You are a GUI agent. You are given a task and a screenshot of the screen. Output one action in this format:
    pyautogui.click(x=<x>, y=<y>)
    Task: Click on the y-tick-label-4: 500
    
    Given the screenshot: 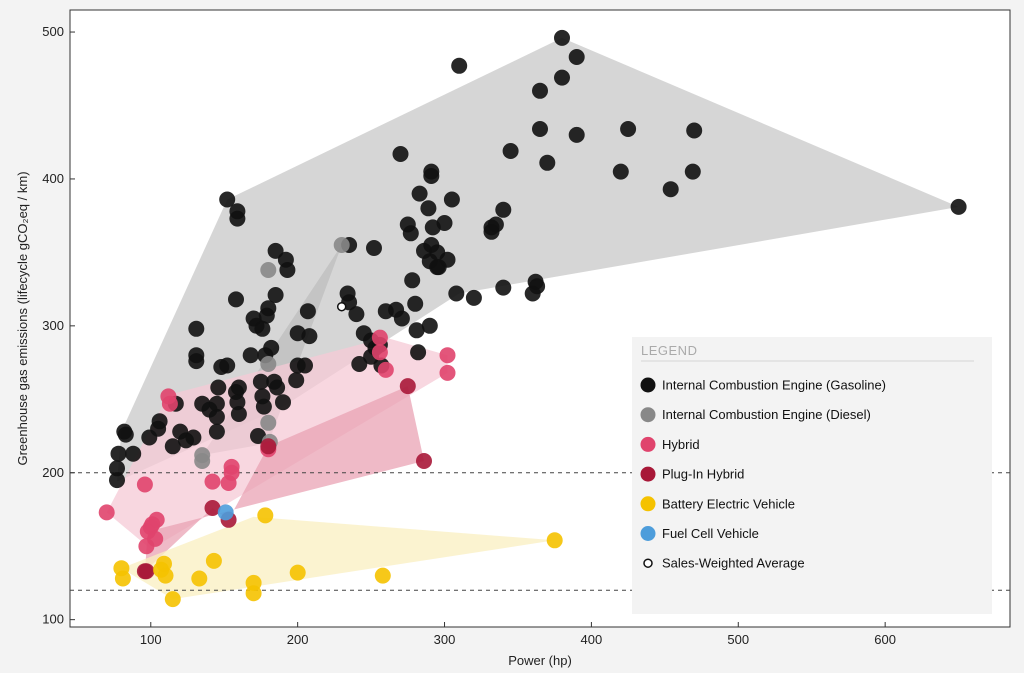 What is the action you would take?
    pyautogui.click(x=53, y=31)
    